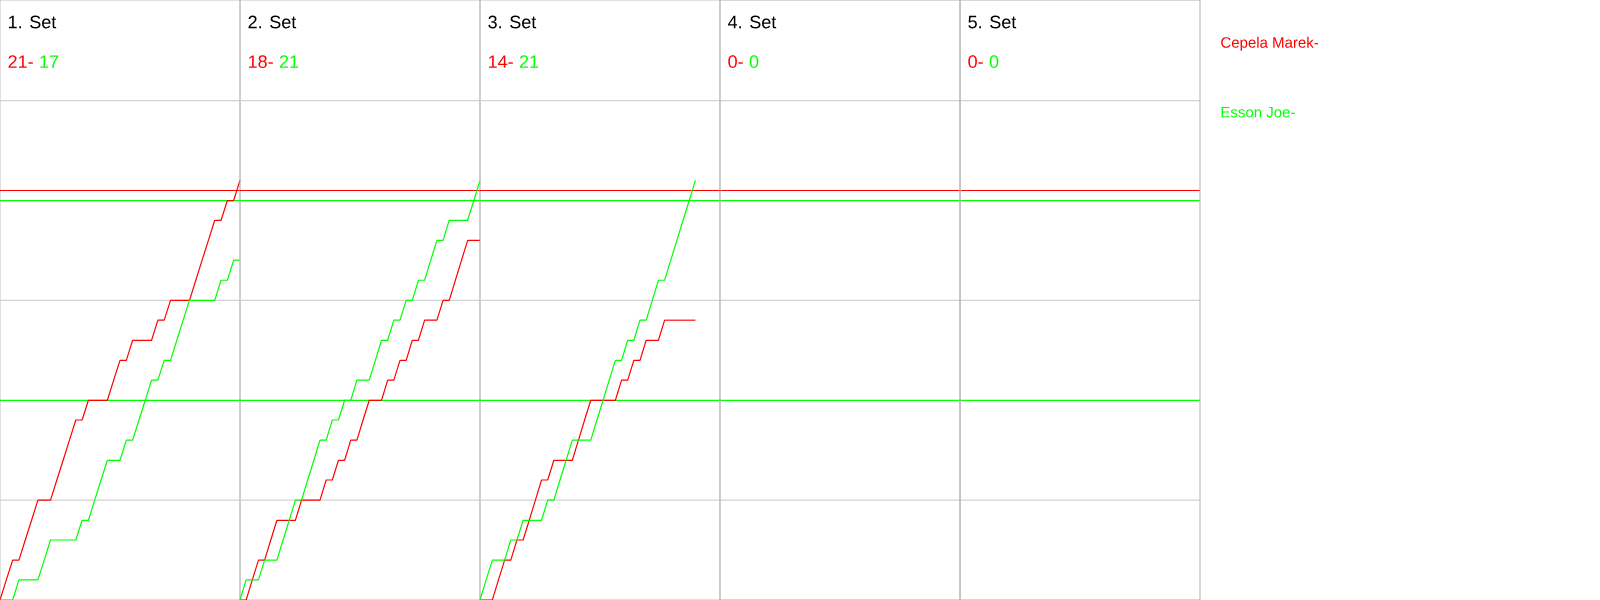 The width and height of the screenshot is (1600, 600). I want to click on text: Cepela Marek-, so click(1270, 43).